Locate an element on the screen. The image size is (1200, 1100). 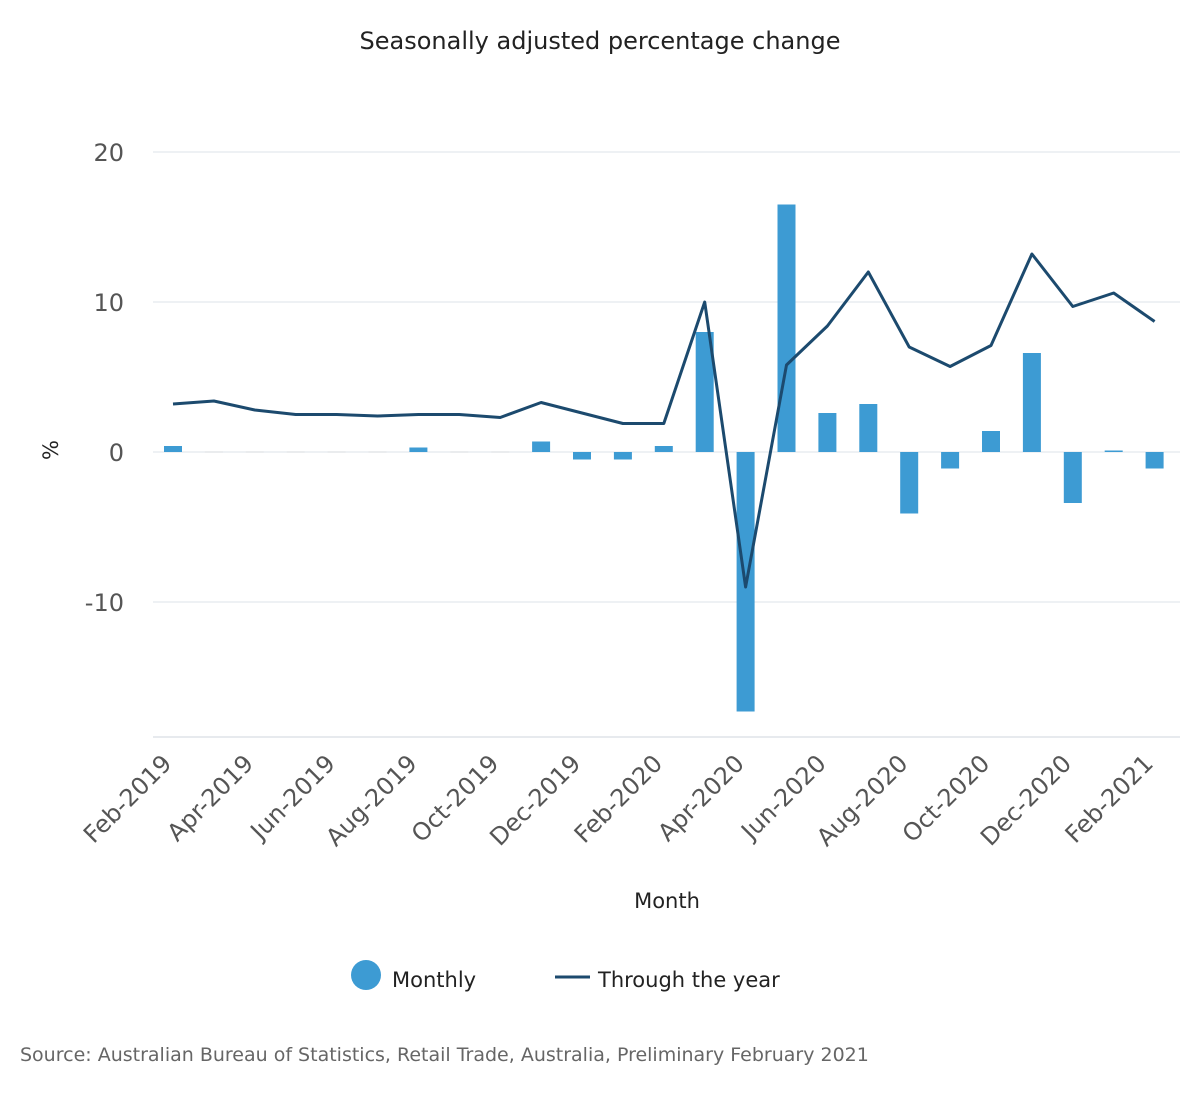
x-tick-label: Apr-2020 is located at coordinates (700, 797).